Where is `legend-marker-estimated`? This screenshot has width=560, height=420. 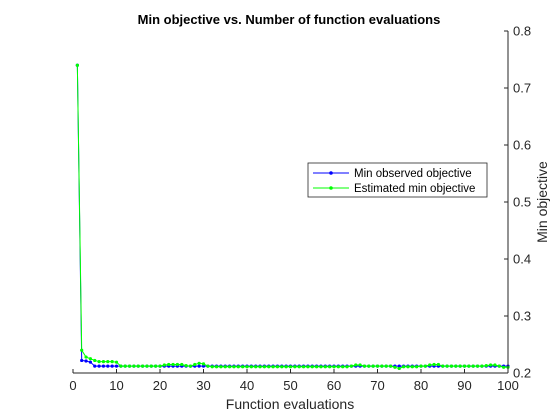
legend-marker-estimated is located at coordinates (331, 188).